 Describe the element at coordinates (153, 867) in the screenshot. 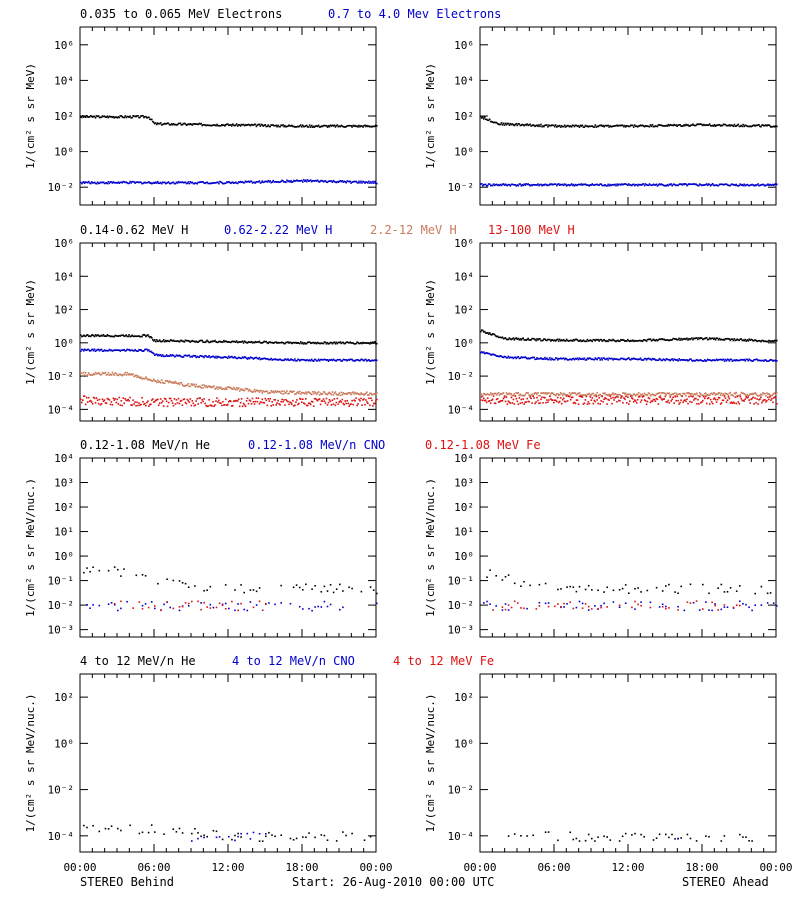

I see `x-tick-label: 06:00` at that location.